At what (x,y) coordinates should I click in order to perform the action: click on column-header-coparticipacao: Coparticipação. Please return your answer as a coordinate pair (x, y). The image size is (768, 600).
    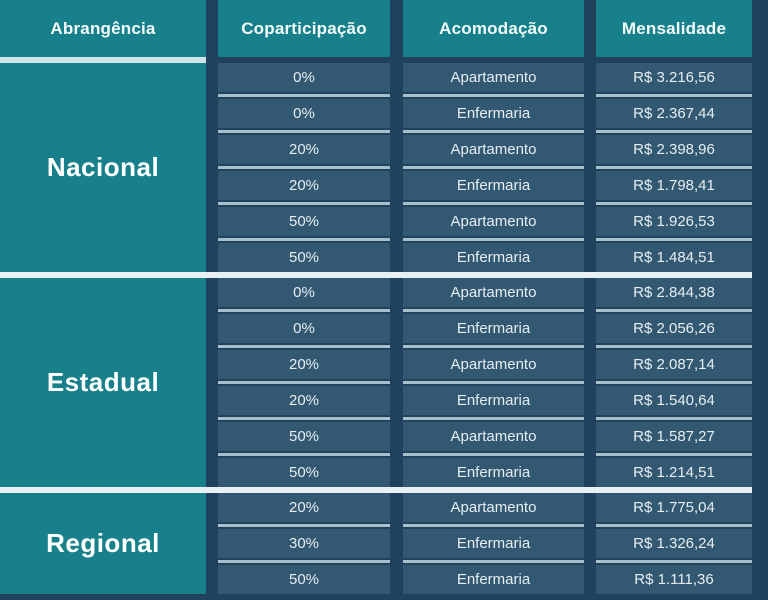
    Looking at the image, I should click on (304, 28).